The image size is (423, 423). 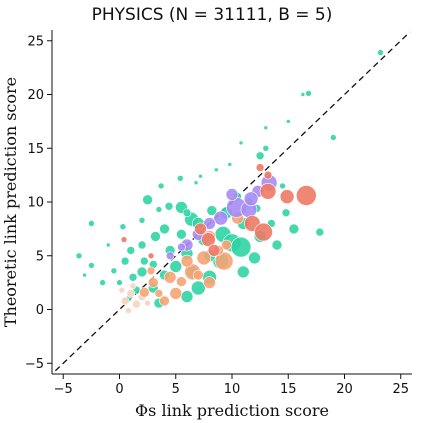 What do you see at coordinates (176, 389) in the screenshot?
I see `x-tick-label: 5` at bounding box center [176, 389].